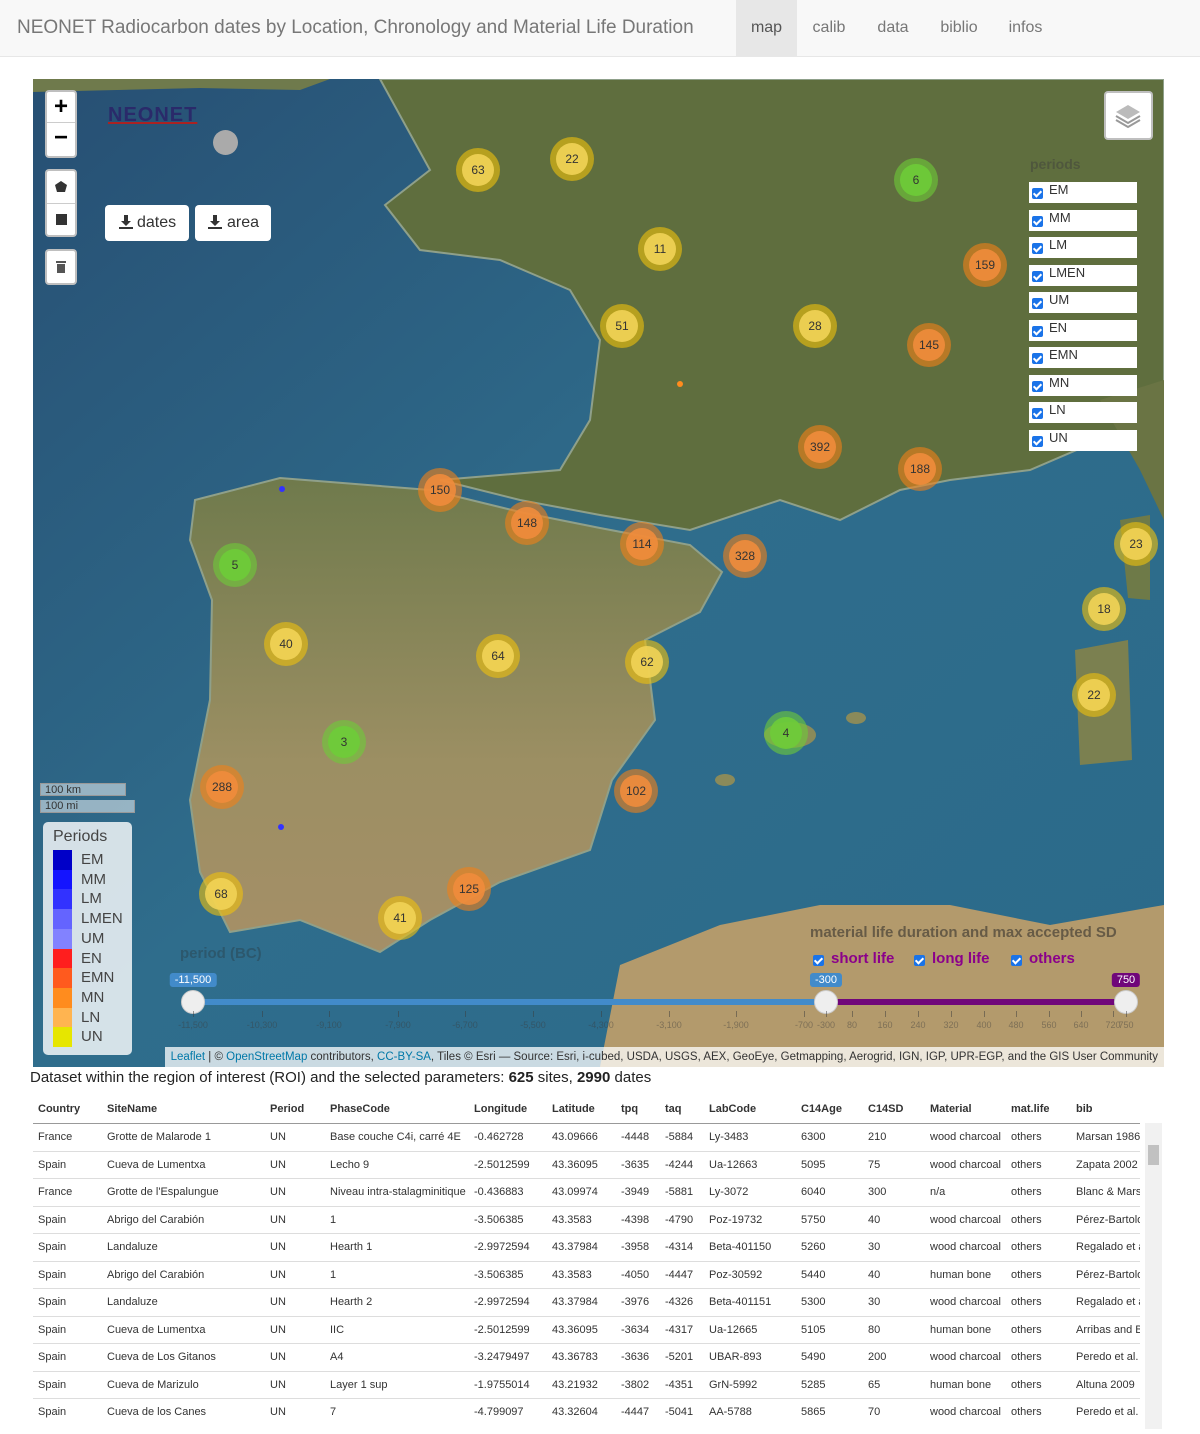 The height and width of the screenshot is (1434, 1200). Describe the element at coordinates (820, 447) in the screenshot. I see `marker-cluster: 392` at that location.